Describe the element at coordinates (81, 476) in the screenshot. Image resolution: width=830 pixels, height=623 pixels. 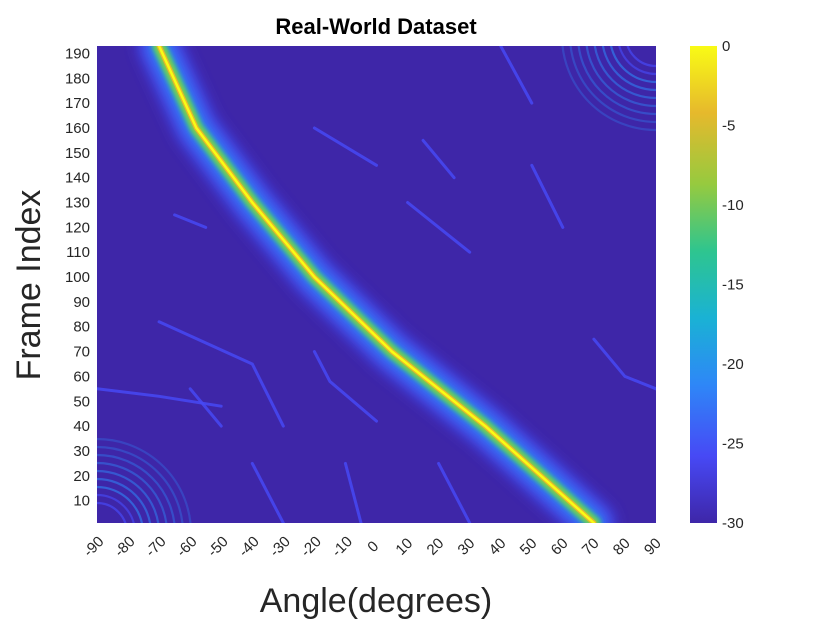
I see `y-tick-label: 20` at that location.